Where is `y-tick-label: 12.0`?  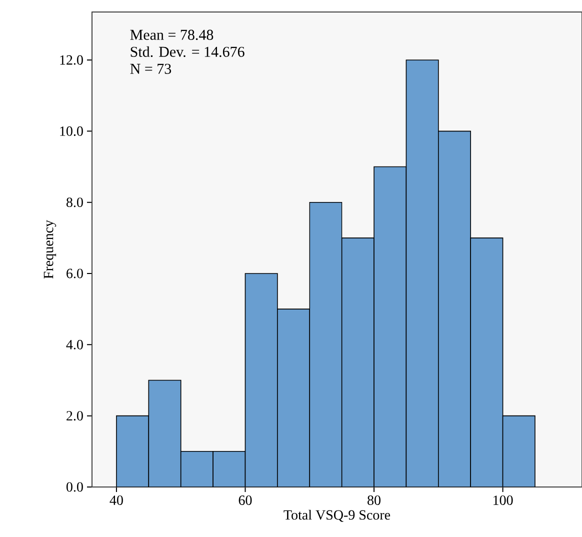
y-tick-label: 12.0 is located at coordinates (71, 60).